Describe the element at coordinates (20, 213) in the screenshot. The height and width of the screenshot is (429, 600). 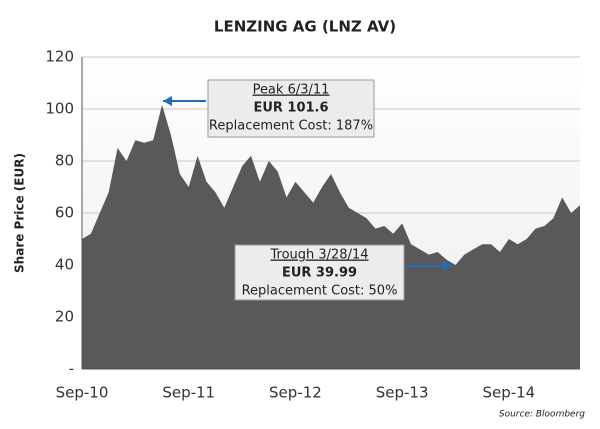
I see `y-axis-label: Share Price (EUR)` at that location.